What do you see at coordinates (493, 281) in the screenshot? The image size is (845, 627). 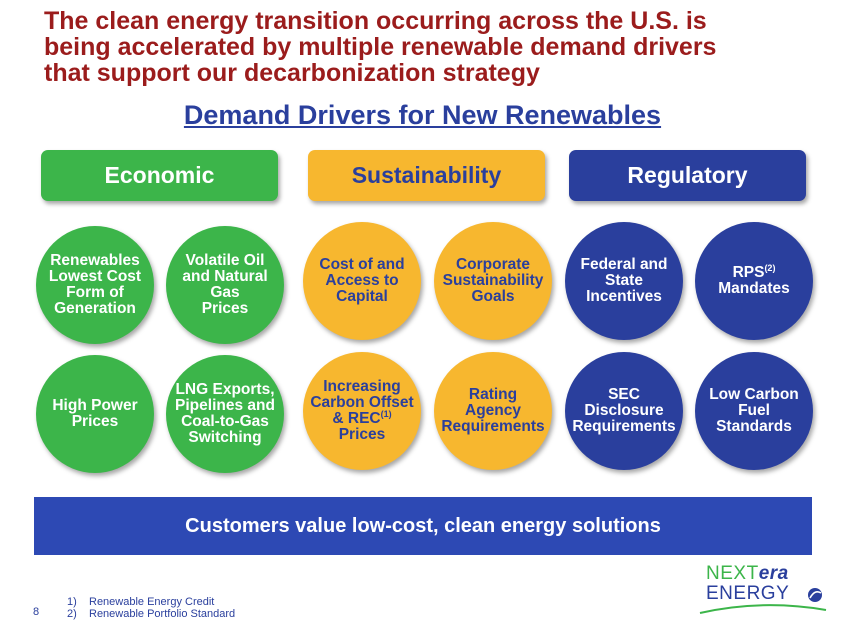 I see `driver-corporate-sustainability-goals: Corporate Sustainability Goals` at bounding box center [493, 281].